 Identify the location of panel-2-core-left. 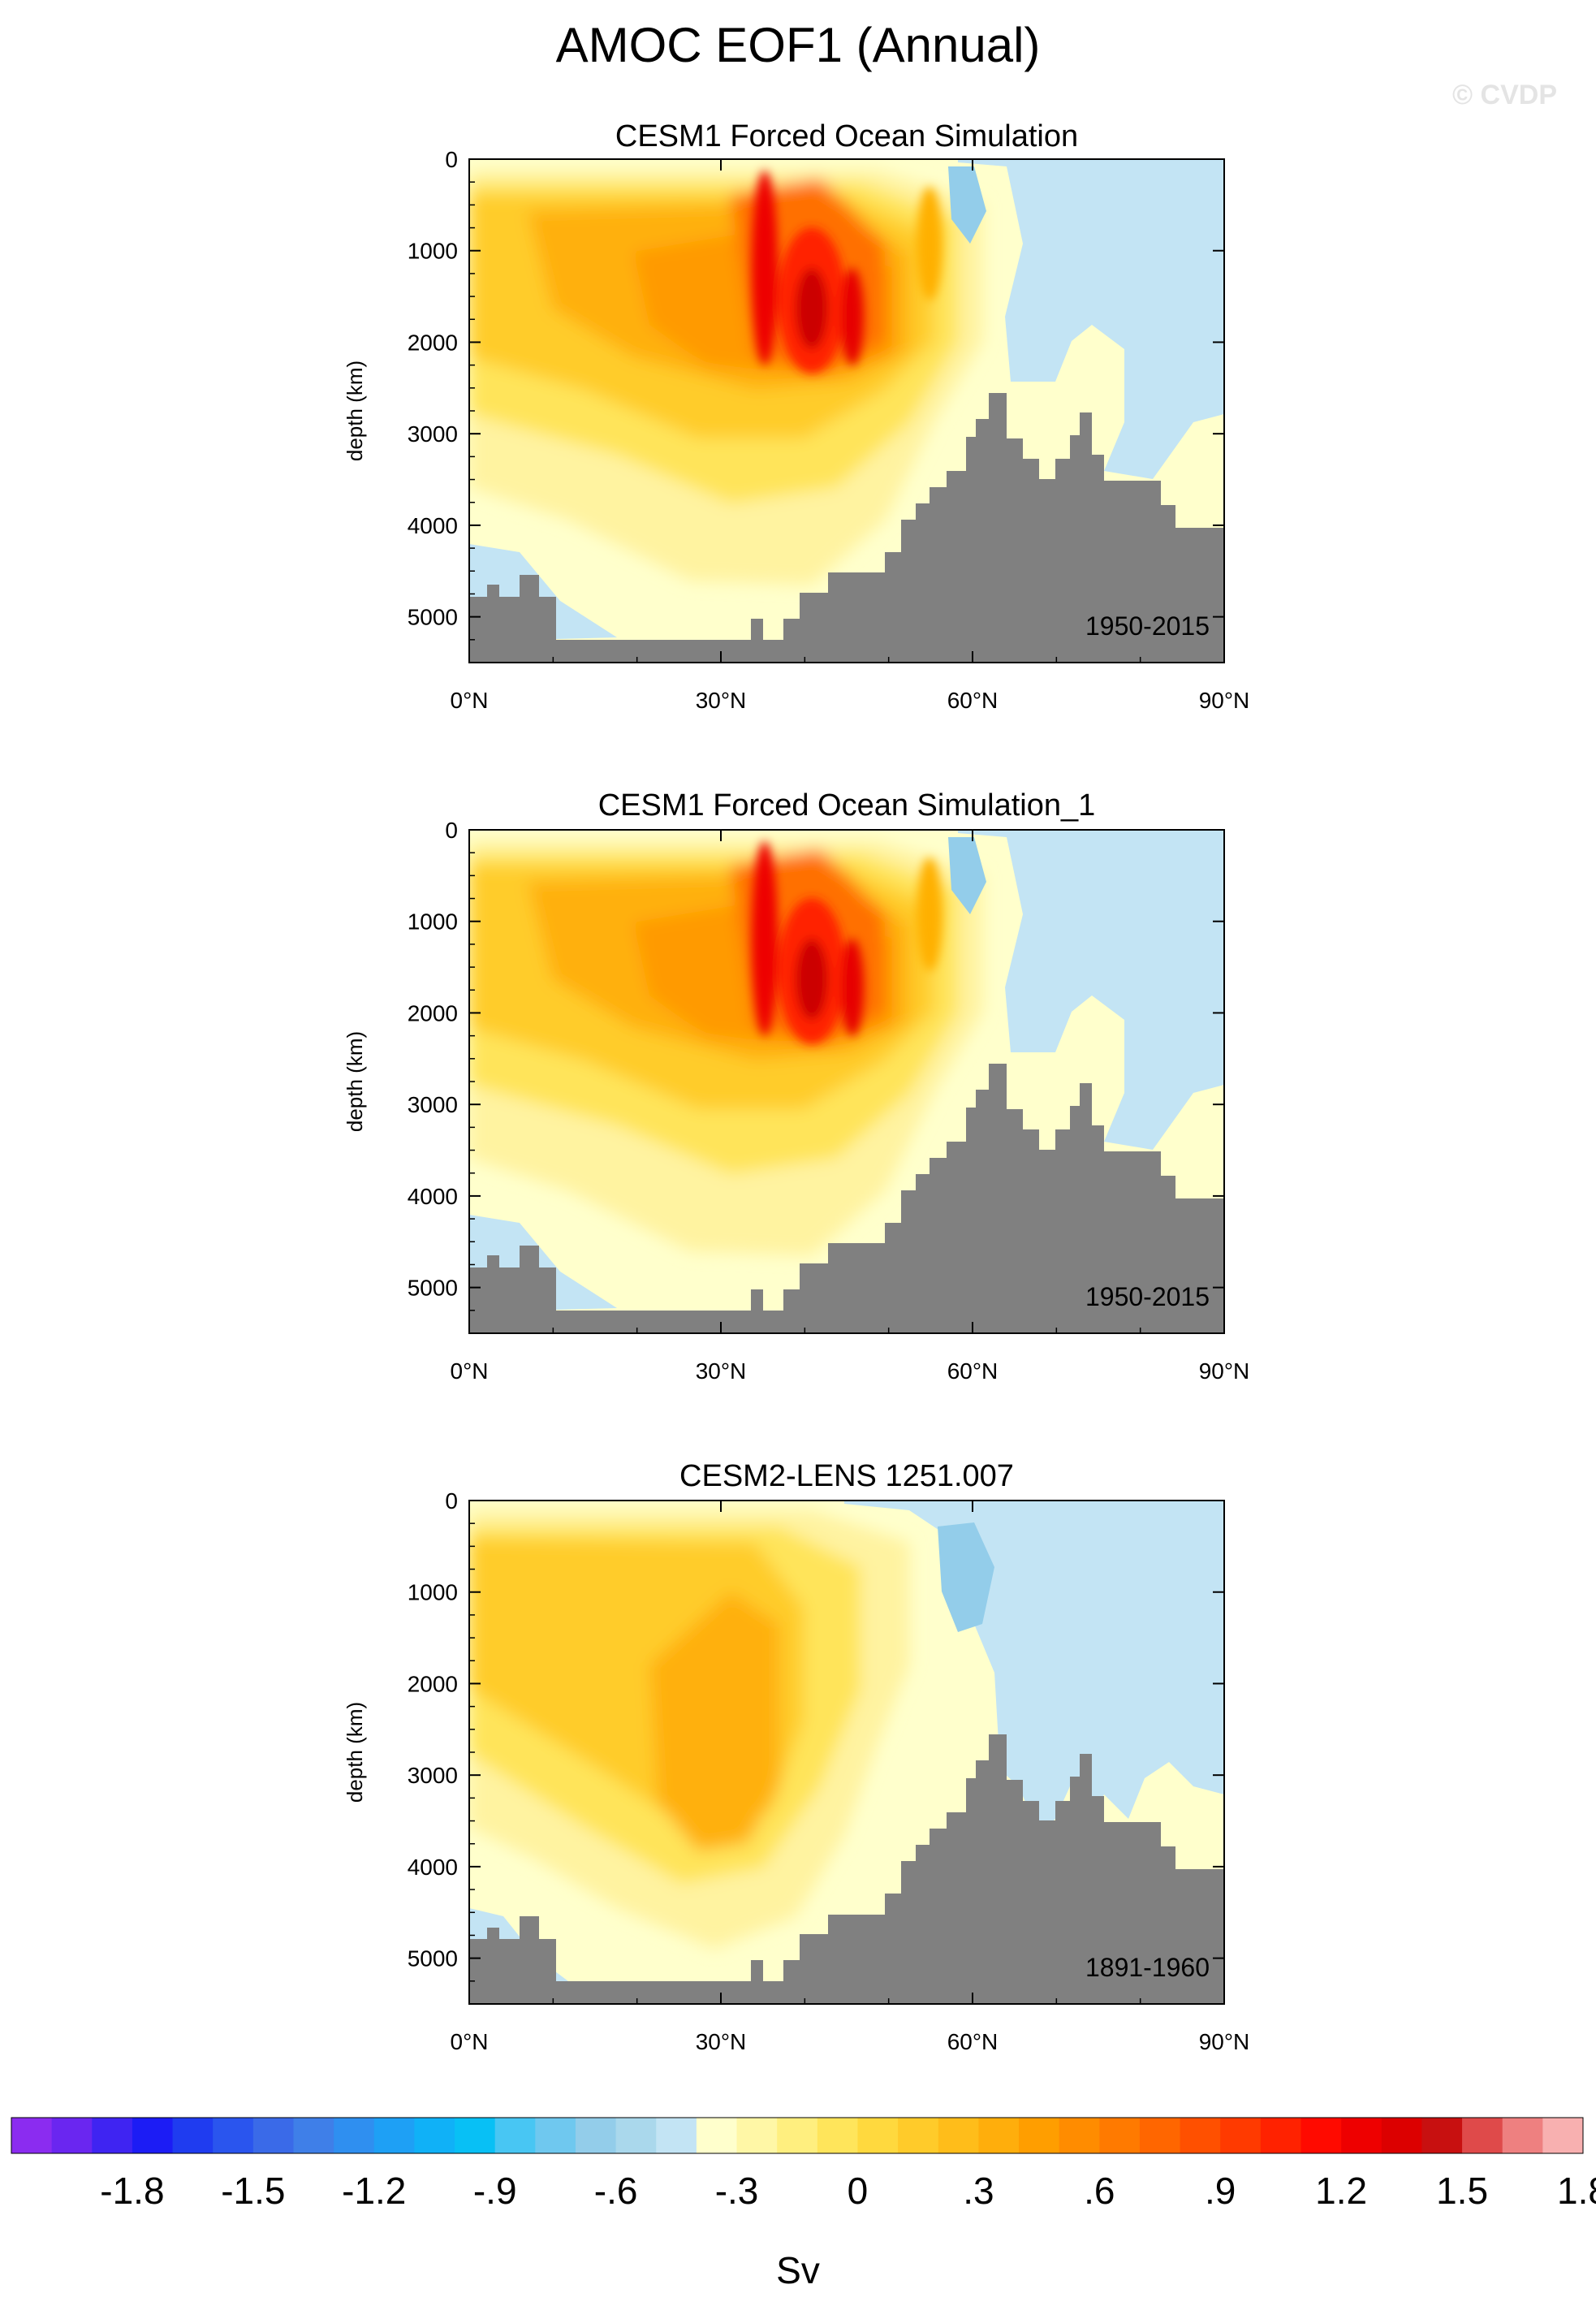
(765, 938).